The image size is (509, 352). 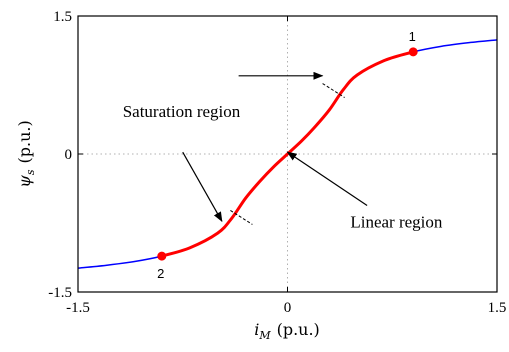 What do you see at coordinates (412, 36) in the screenshot?
I see `point-label-1: 1` at bounding box center [412, 36].